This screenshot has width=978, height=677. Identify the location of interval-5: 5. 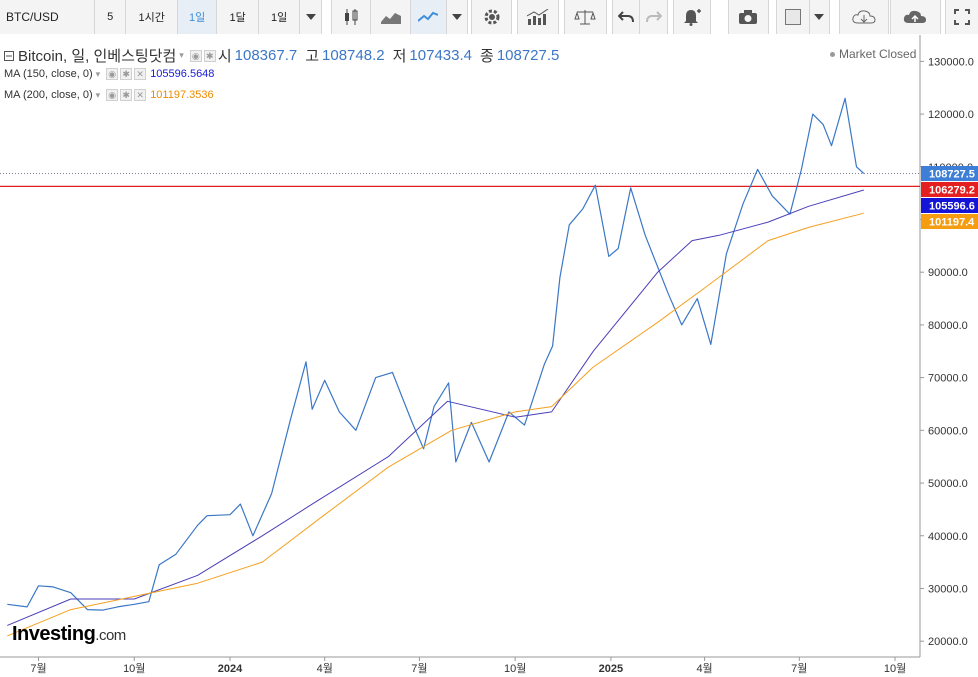
(110, 17).